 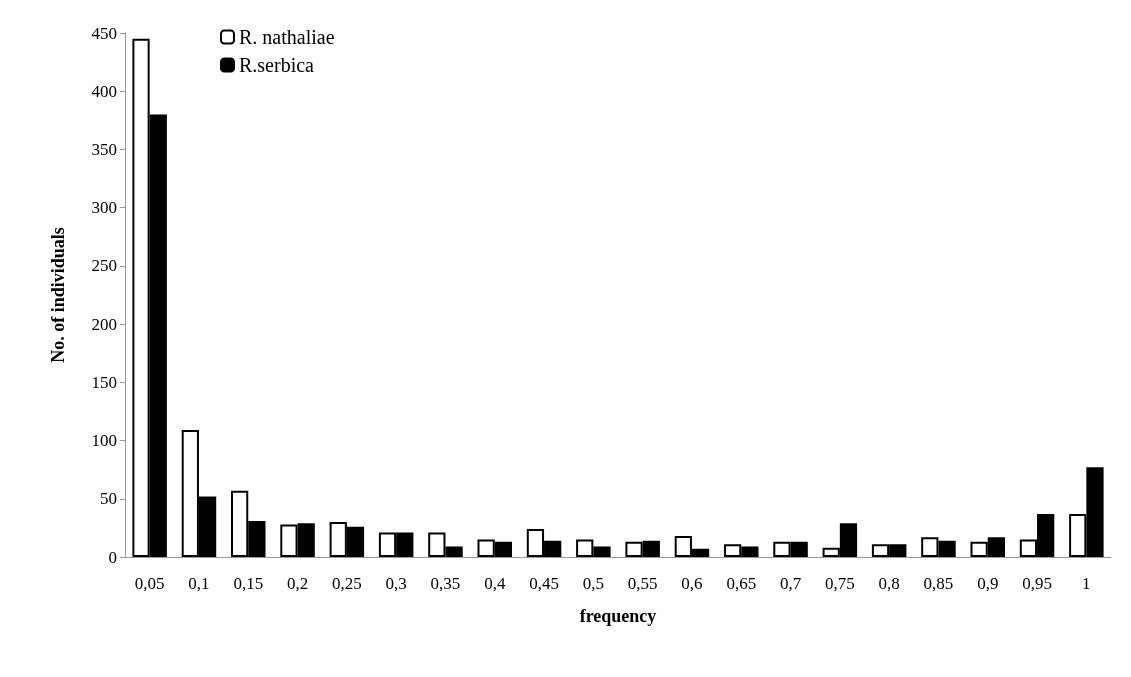 What do you see at coordinates (642, 583) in the screenshot?
I see `x-tick-label: 0,55` at bounding box center [642, 583].